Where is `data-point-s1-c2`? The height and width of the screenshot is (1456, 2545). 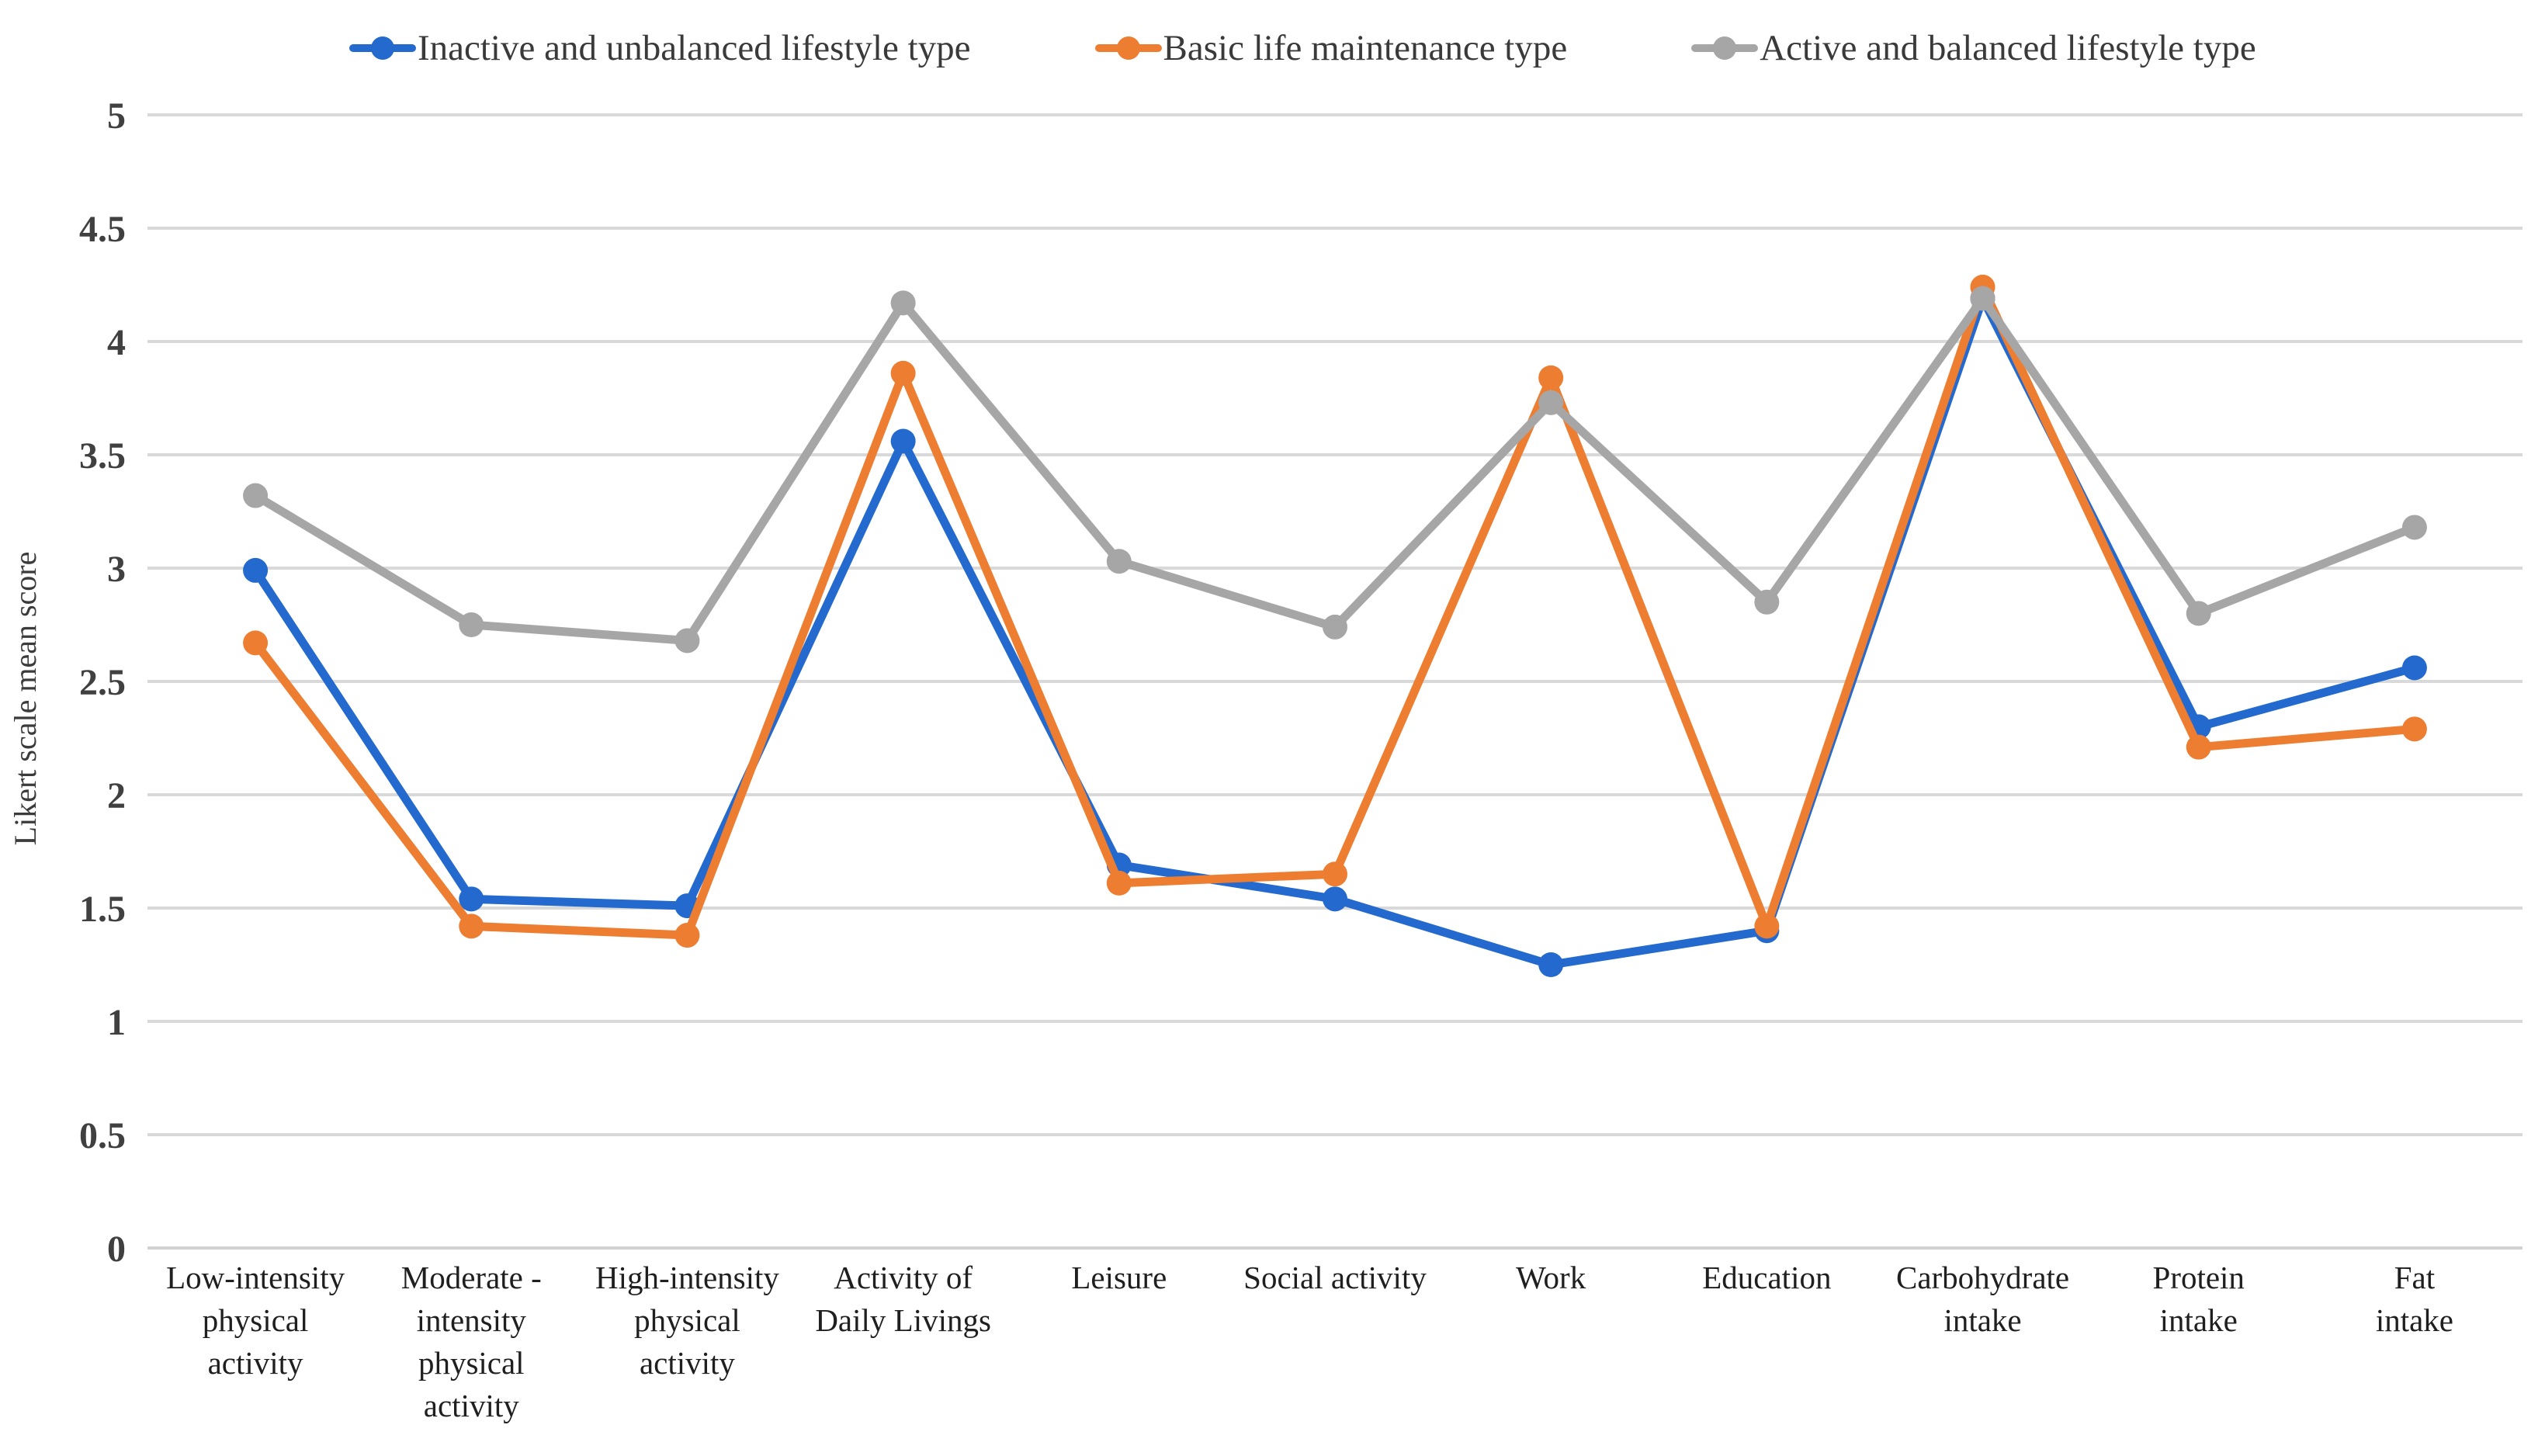
data-point-s1-c2 is located at coordinates (471, 899).